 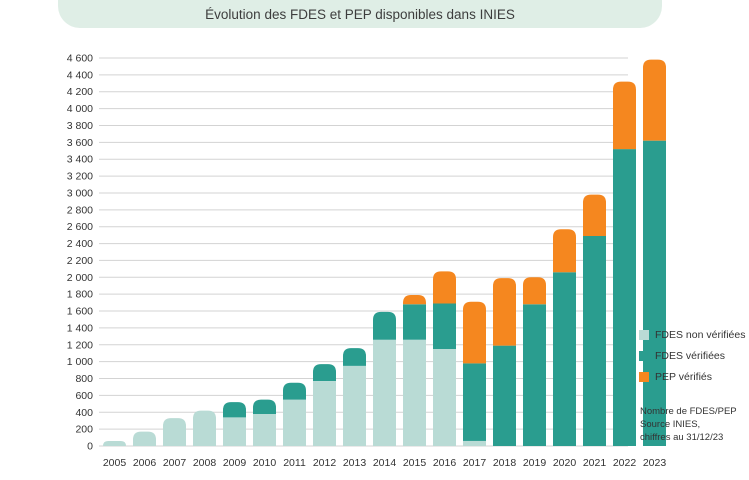 What do you see at coordinates (205, 463) in the screenshot?
I see `x-tick-label: 2008` at bounding box center [205, 463].